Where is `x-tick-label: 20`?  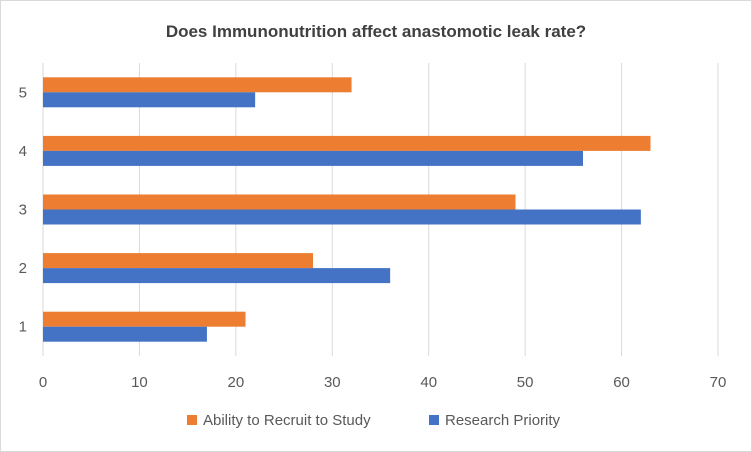
x-tick-label: 20 is located at coordinates (236, 382).